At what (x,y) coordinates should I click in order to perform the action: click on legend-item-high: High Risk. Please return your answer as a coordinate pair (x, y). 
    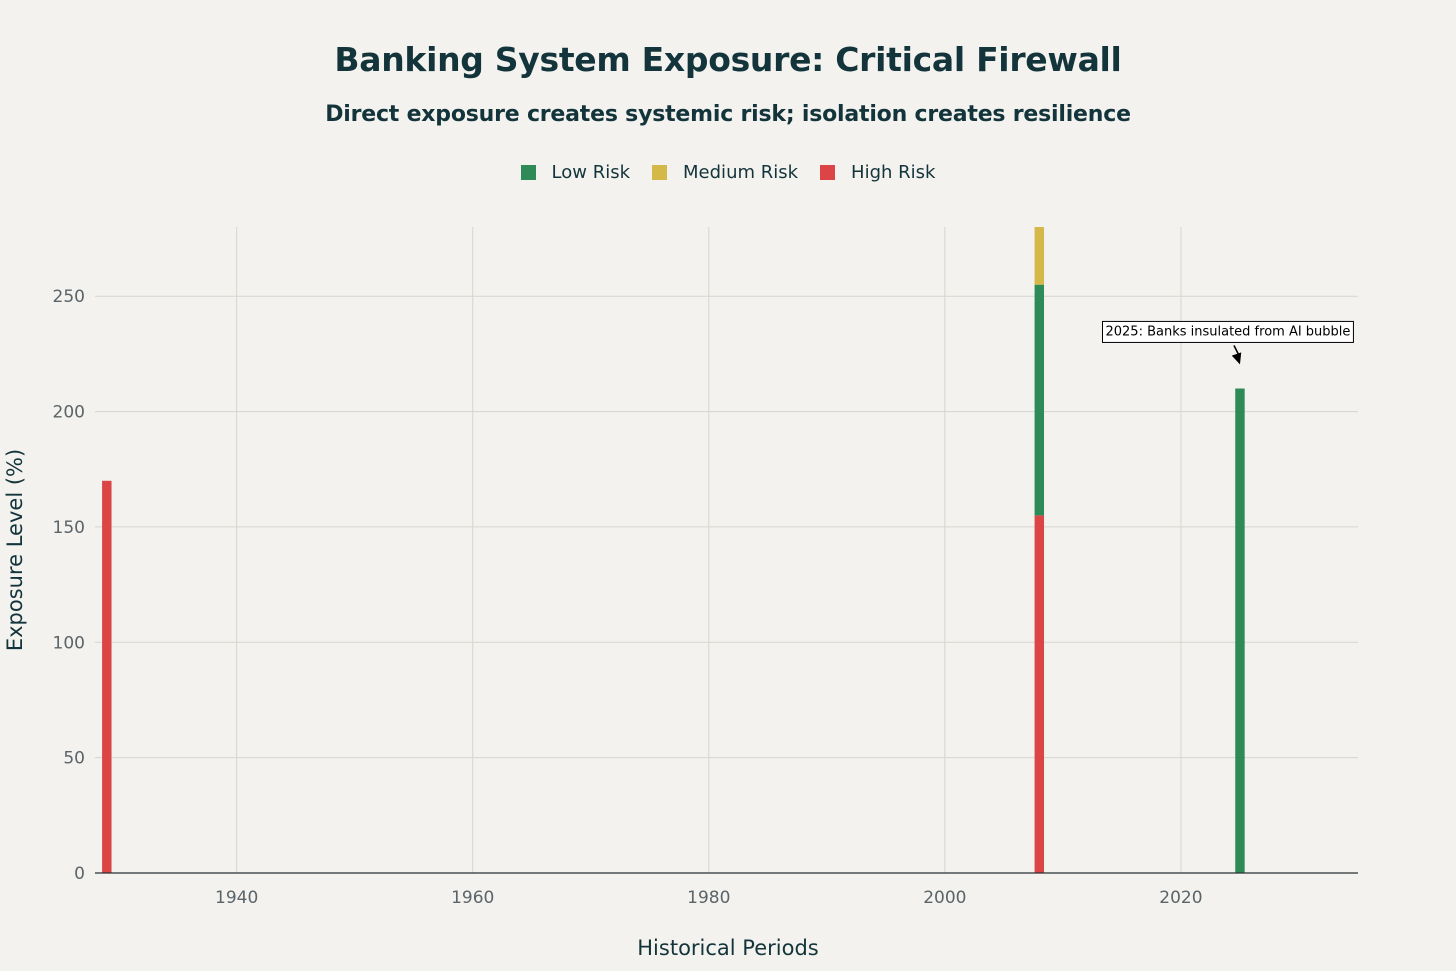
    Looking at the image, I should click on (877, 172).